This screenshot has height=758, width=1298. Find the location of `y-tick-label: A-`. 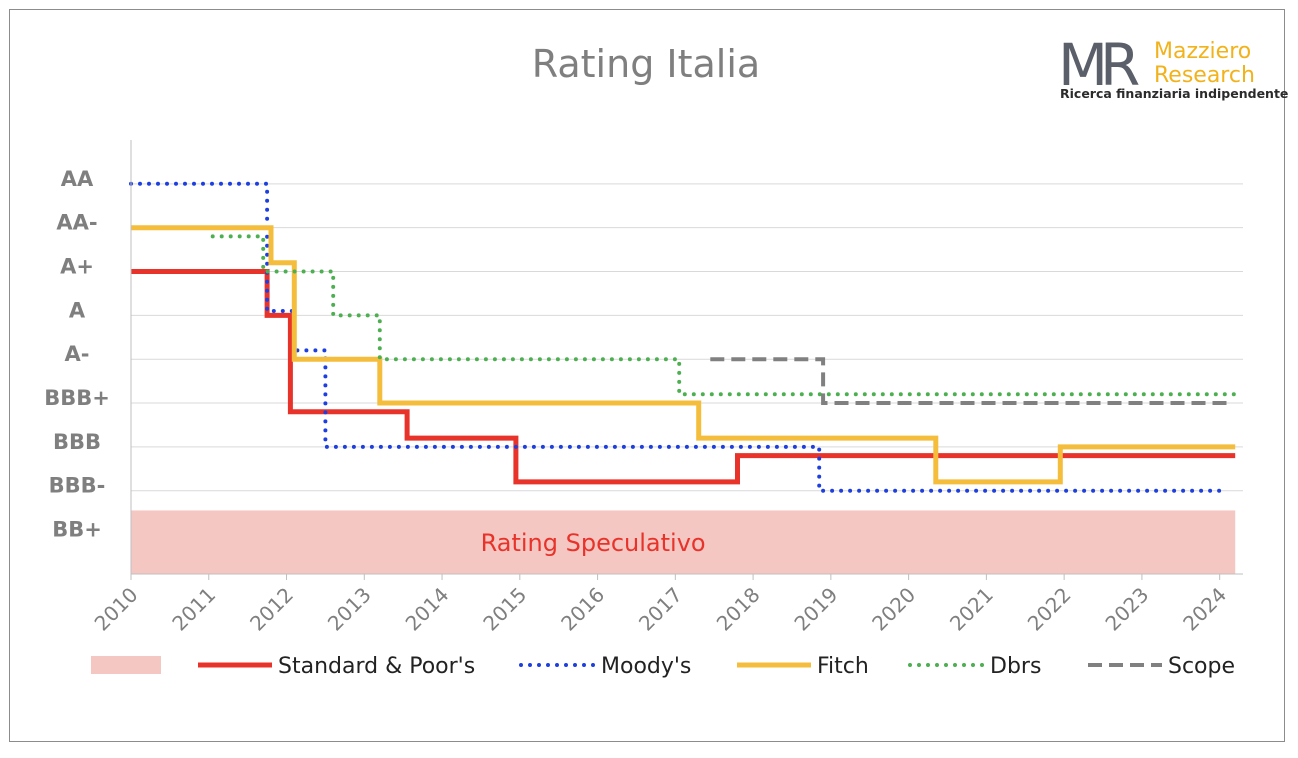

y-tick-label: A- is located at coordinates (77, 354).